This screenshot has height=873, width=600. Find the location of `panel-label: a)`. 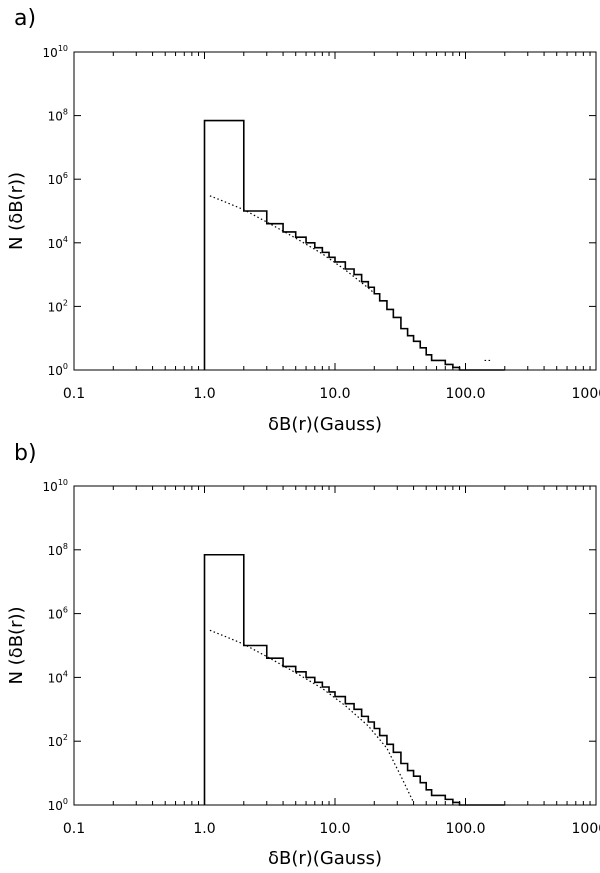

panel-label: a) is located at coordinates (25, 18).